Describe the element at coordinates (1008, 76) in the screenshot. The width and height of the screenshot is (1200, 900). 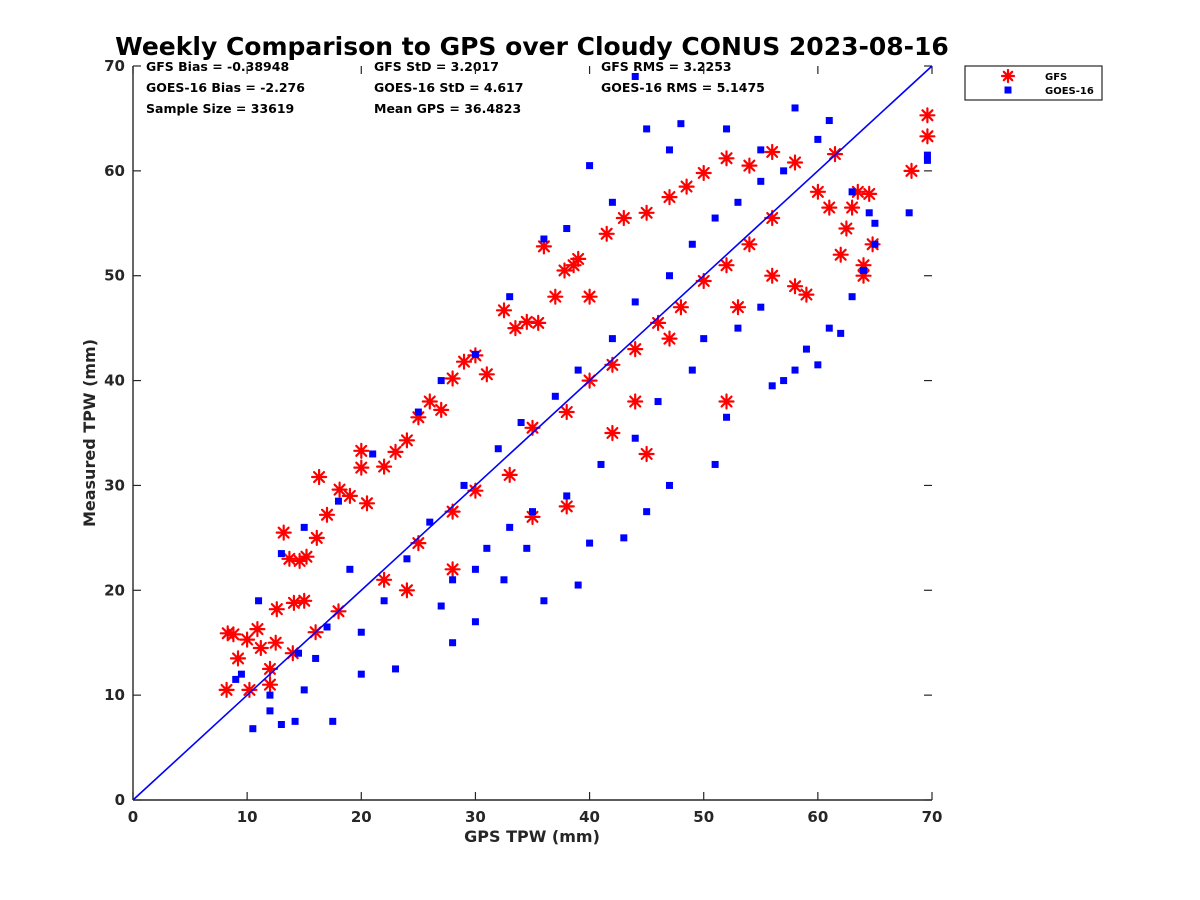
I see `legend-marker-gfs` at that location.